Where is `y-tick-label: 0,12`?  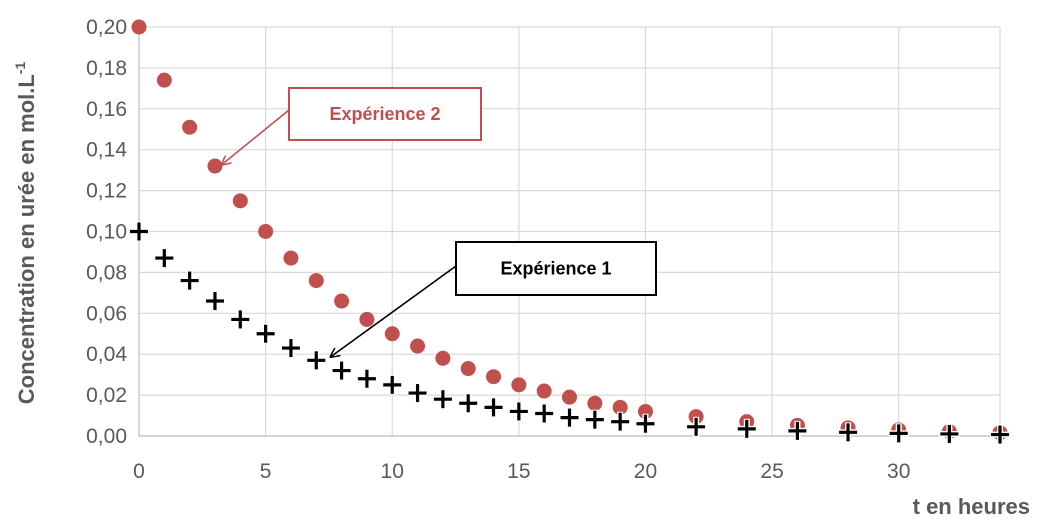
y-tick-label: 0,12 is located at coordinates (106, 191).